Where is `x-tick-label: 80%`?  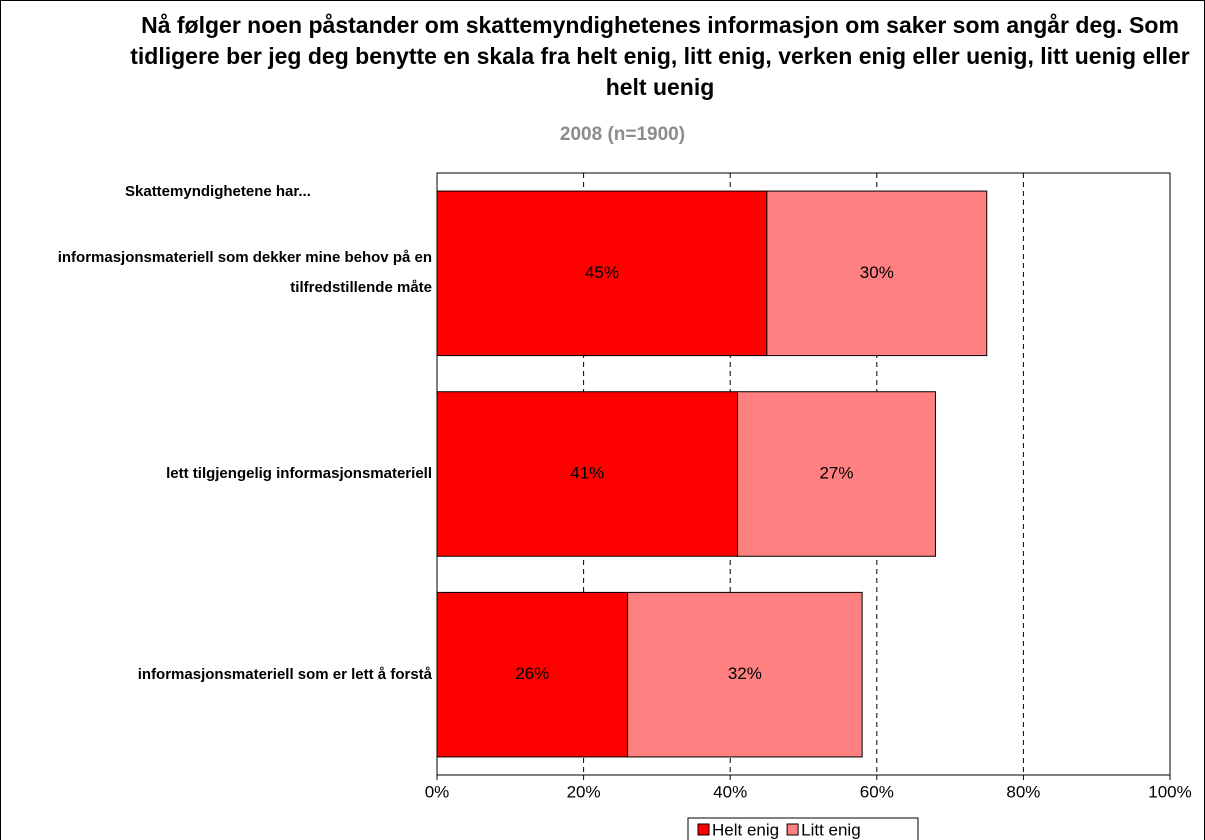 x-tick-label: 80% is located at coordinates (1023, 791).